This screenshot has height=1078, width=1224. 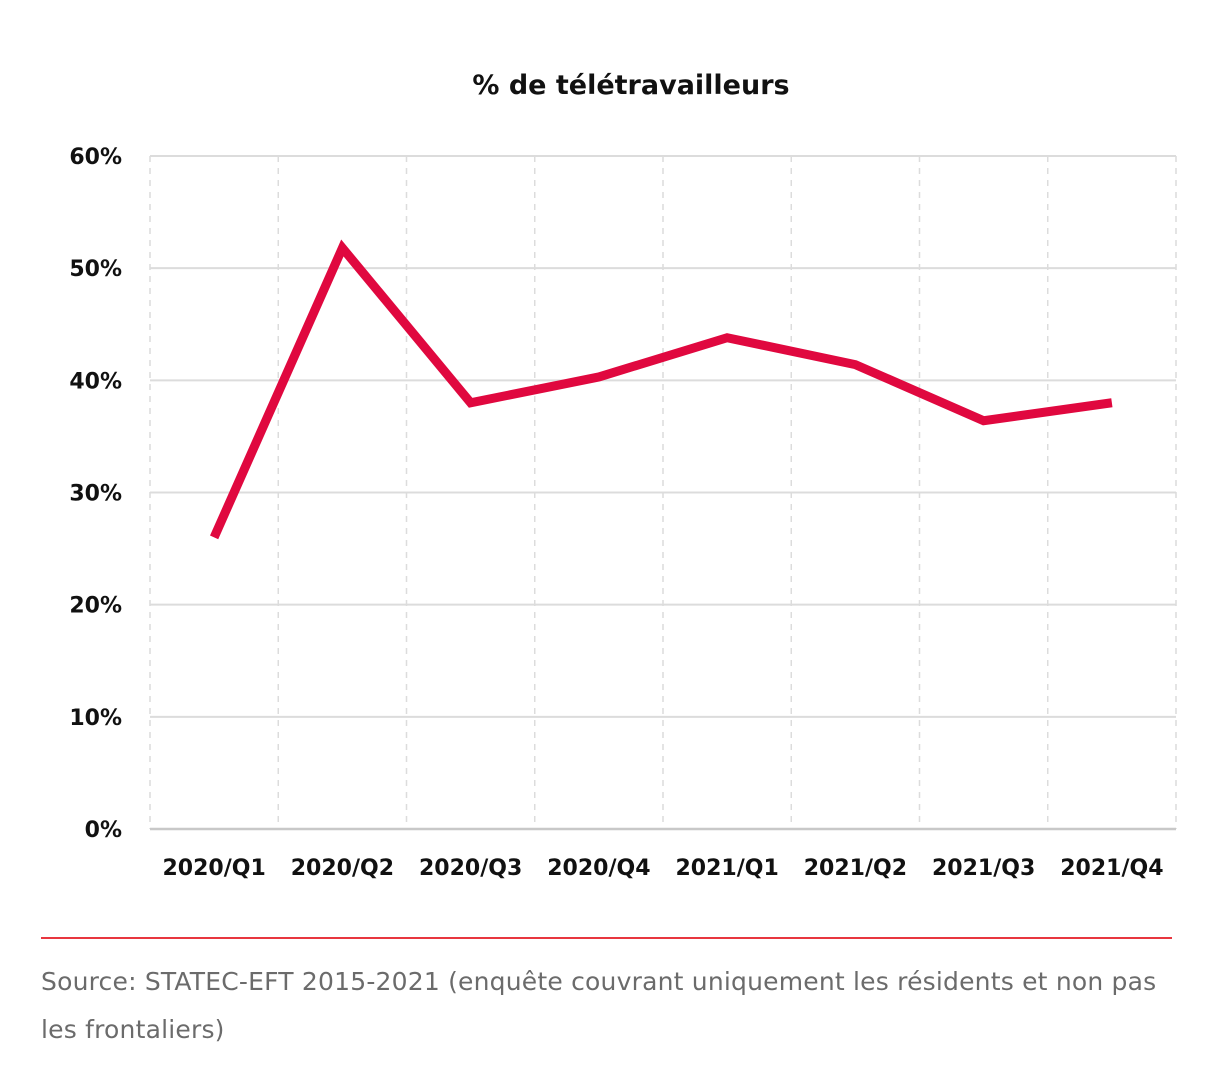 What do you see at coordinates (95, 606) in the screenshot?
I see `y-tick-label: 20%` at bounding box center [95, 606].